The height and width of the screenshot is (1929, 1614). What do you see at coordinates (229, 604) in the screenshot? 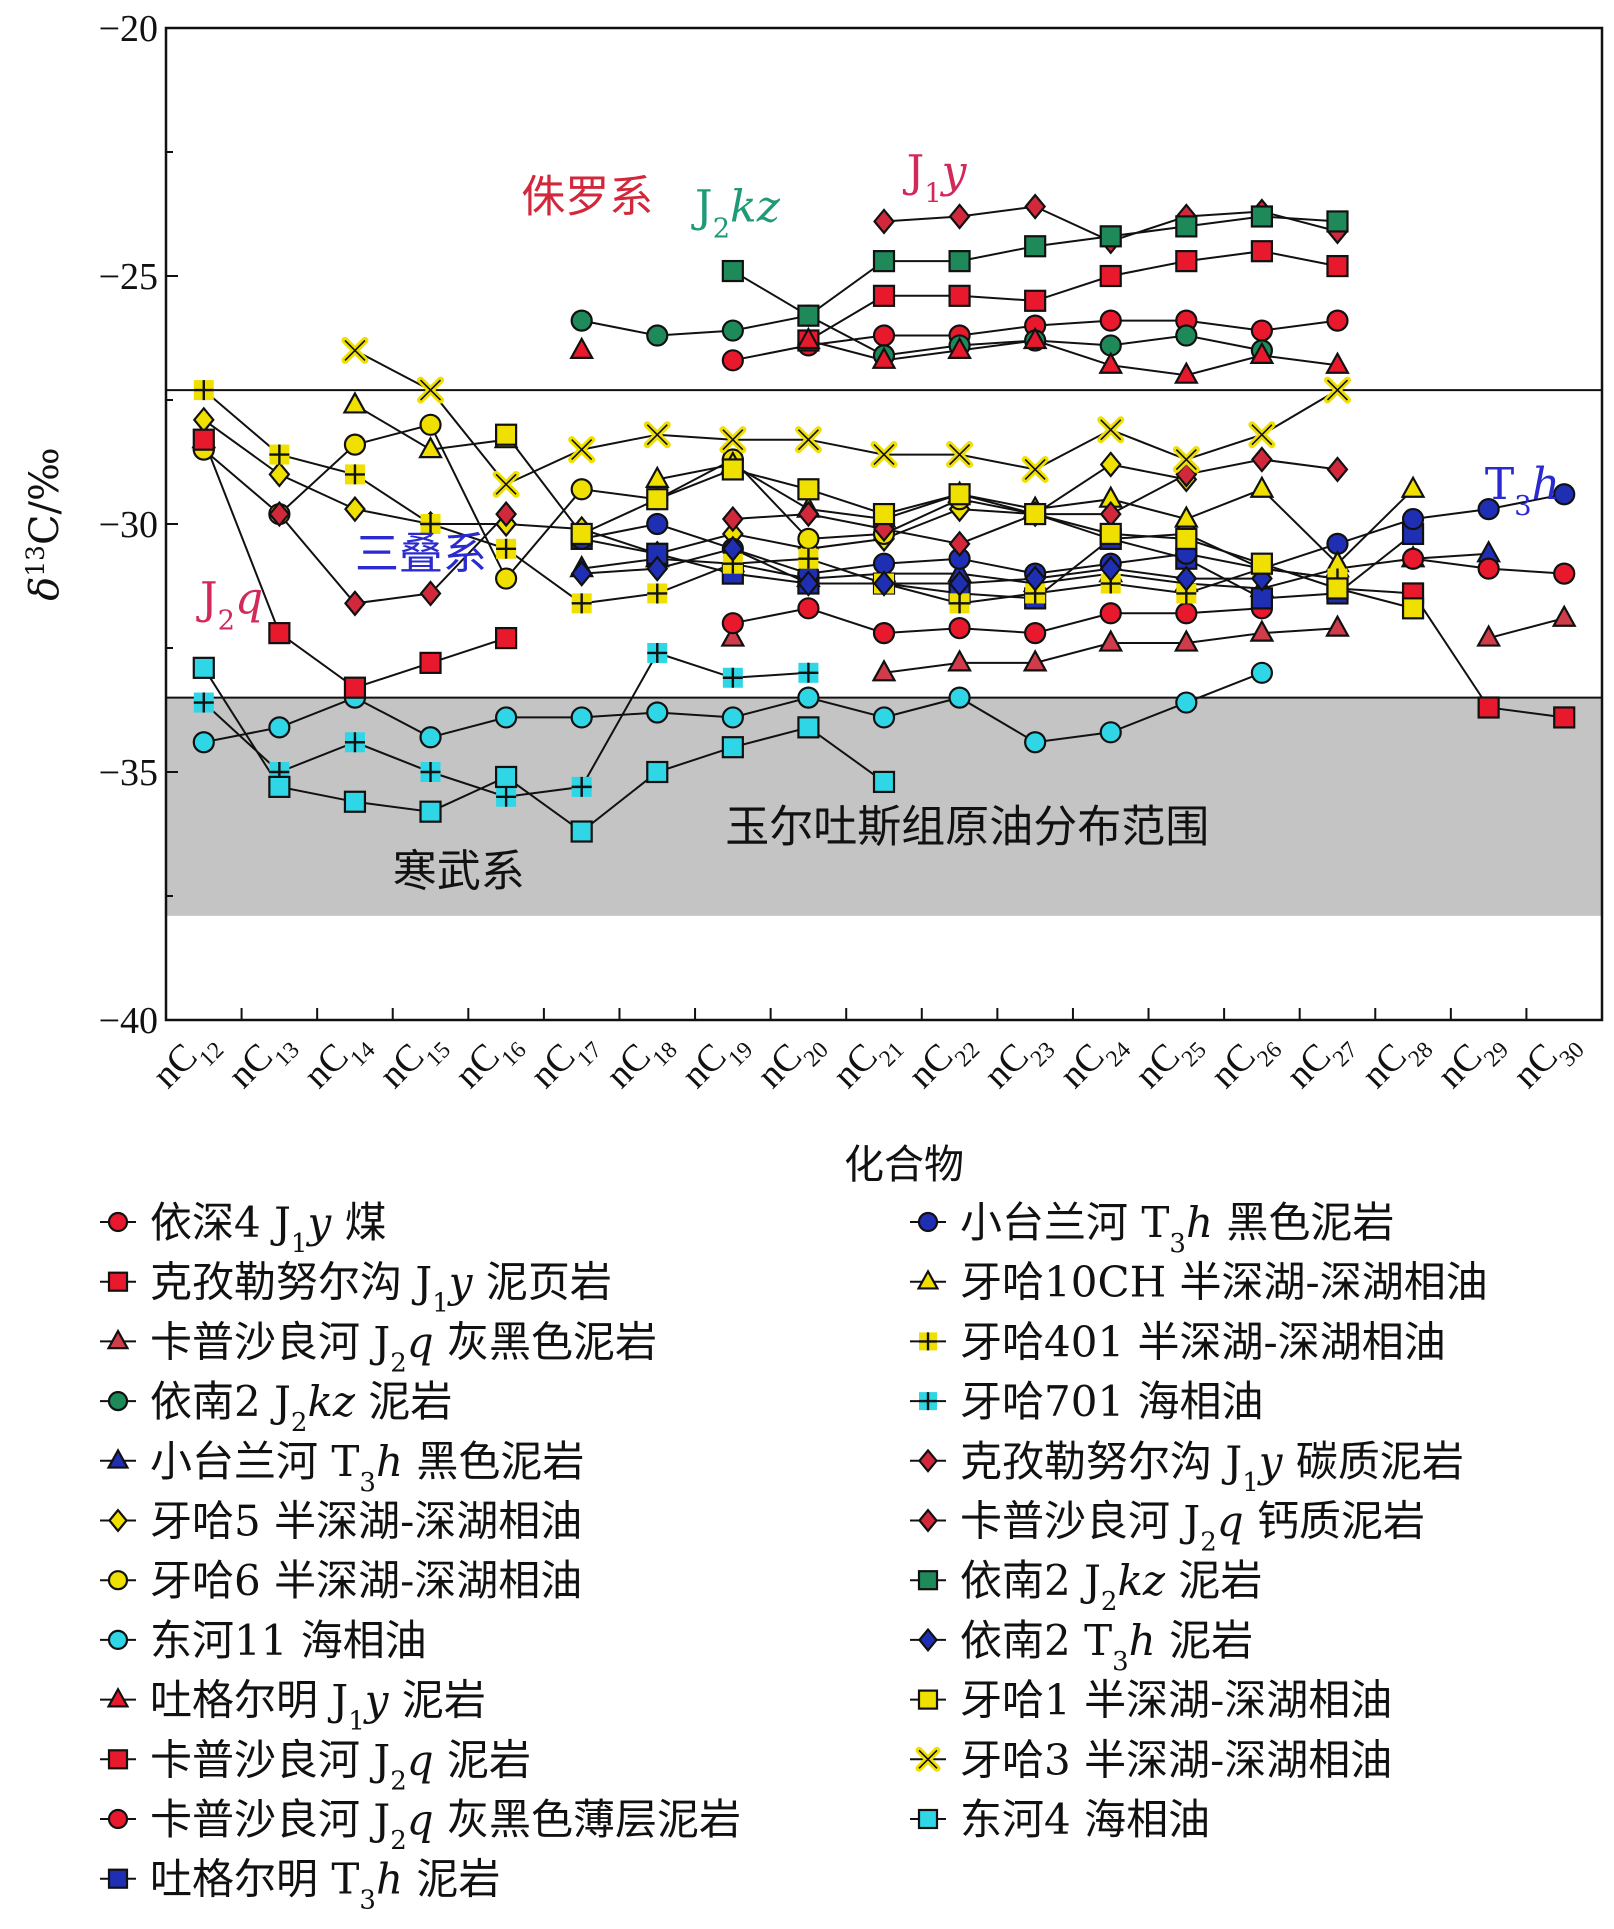
I see `chart-annotation: J2q` at bounding box center [229, 604].